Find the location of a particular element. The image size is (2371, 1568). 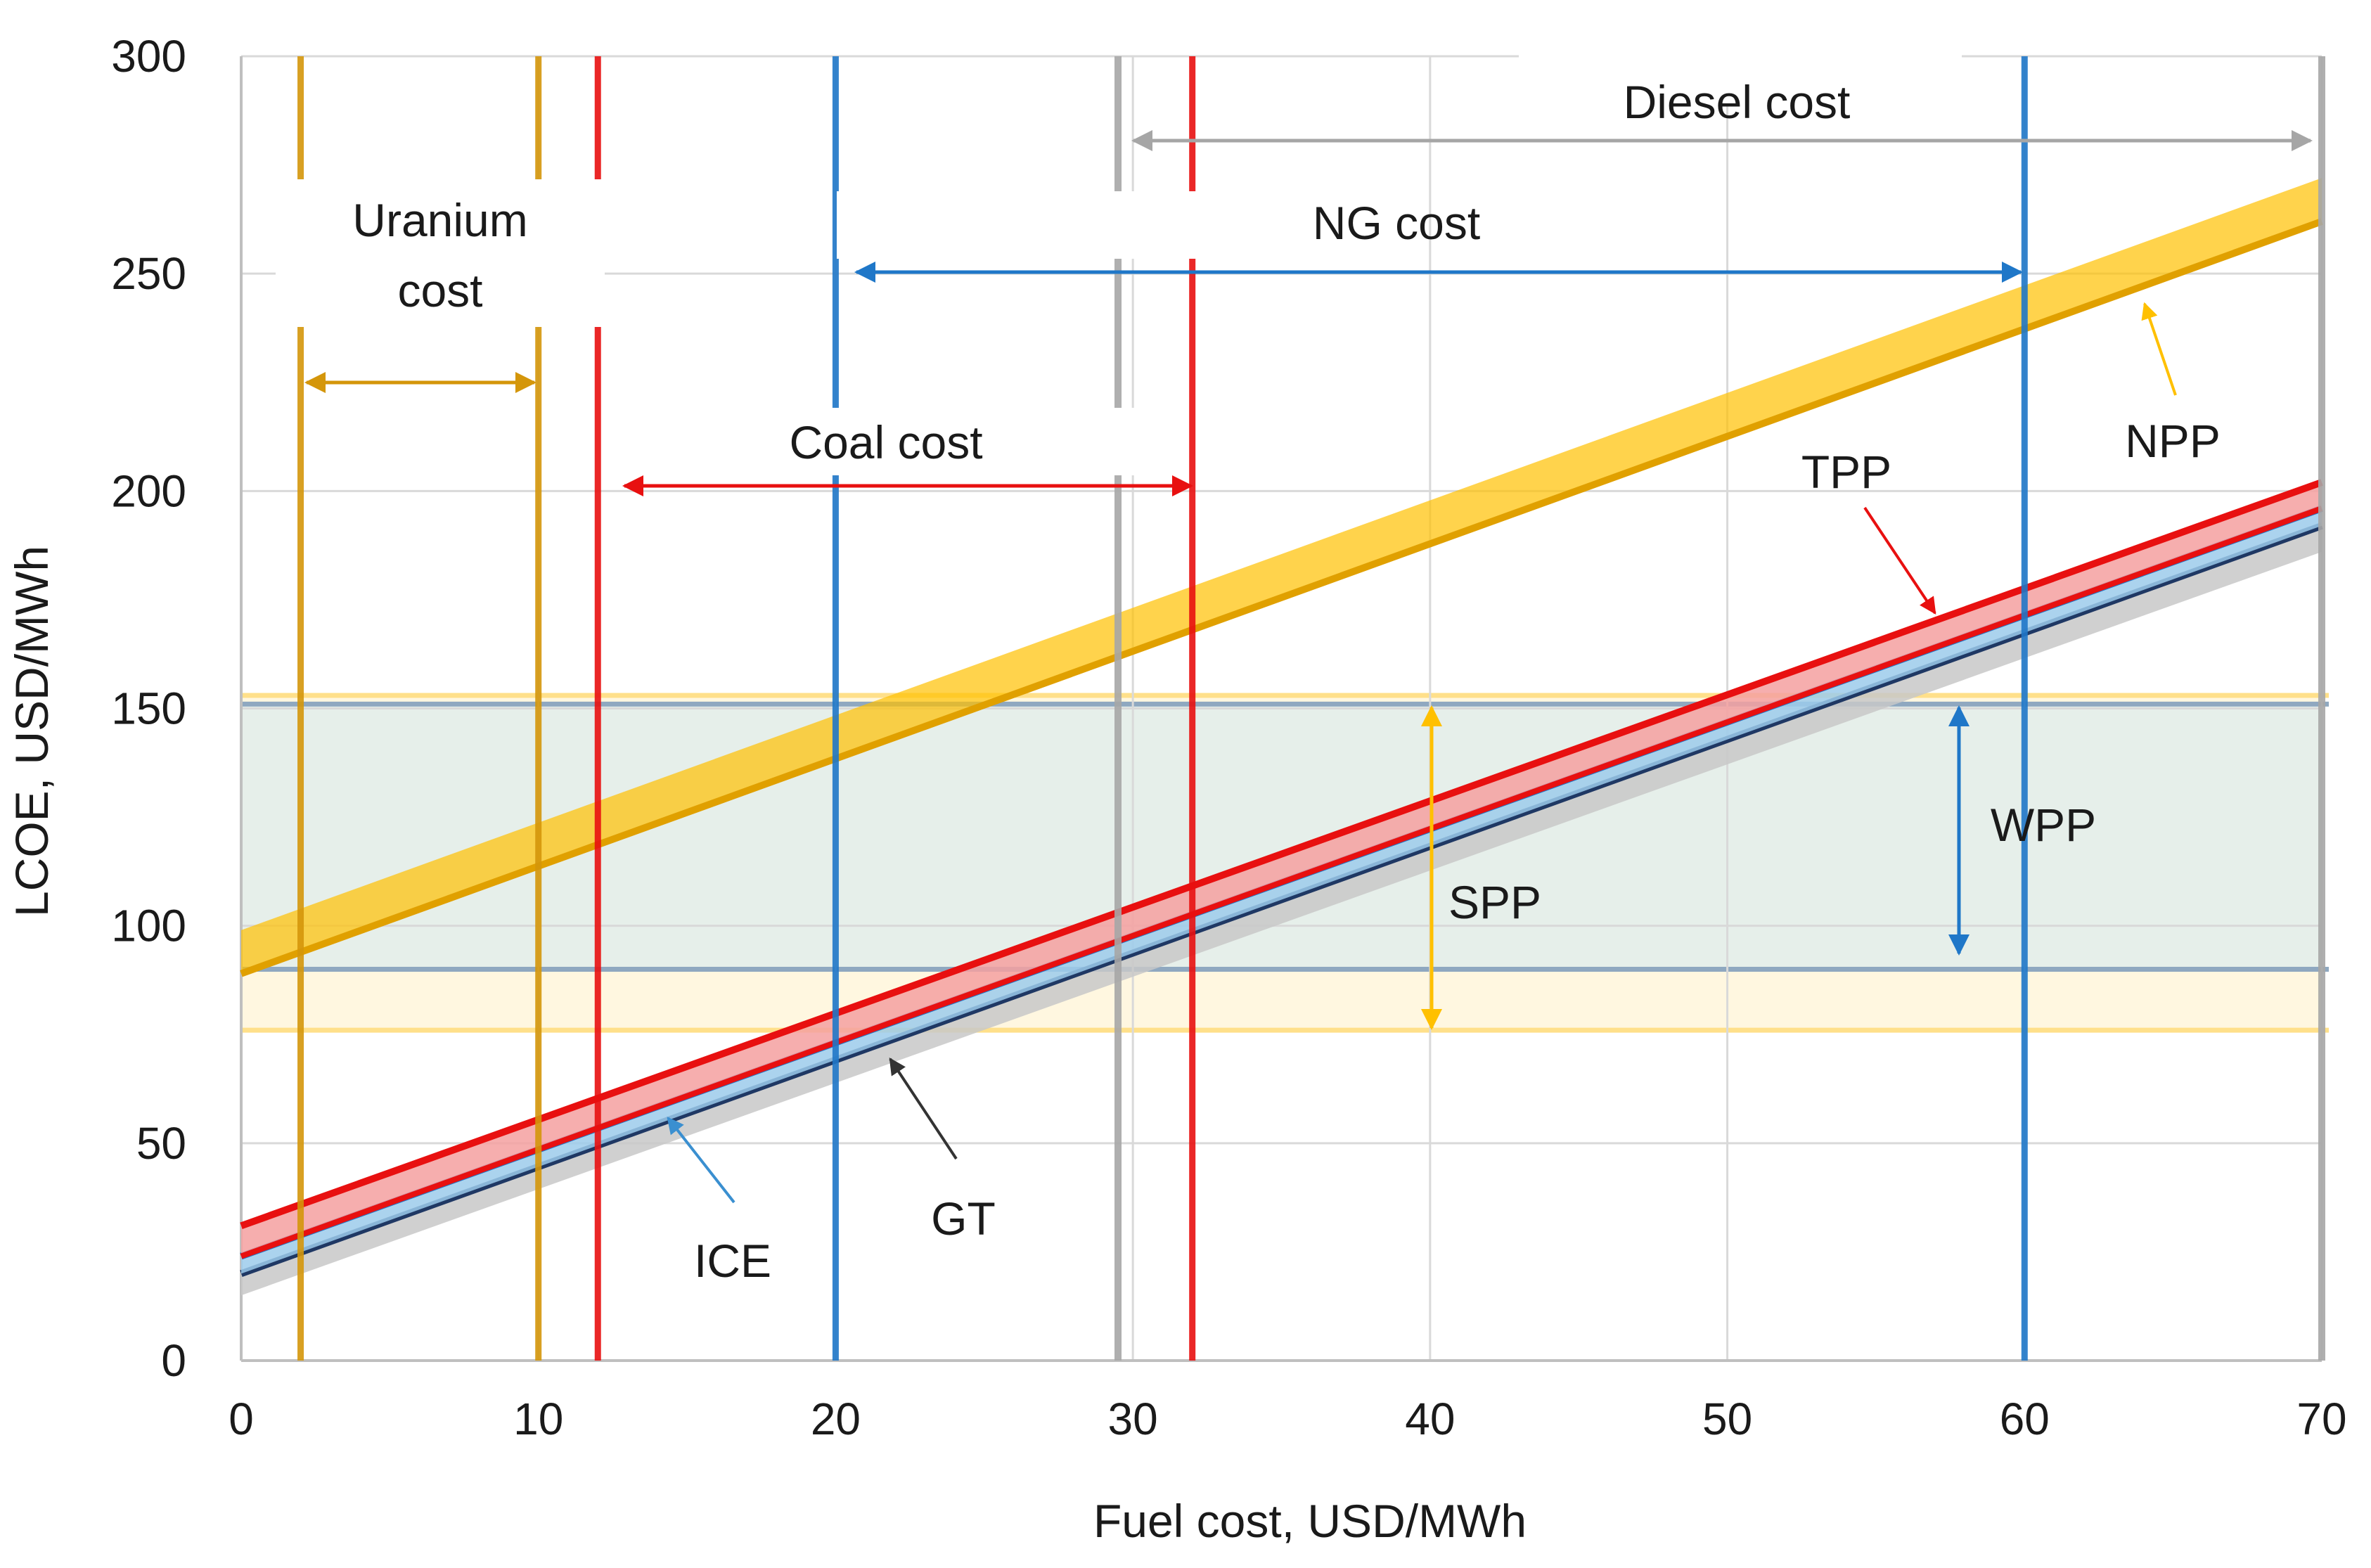

npp-pointer-arrow is located at coordinates (2159, 349).